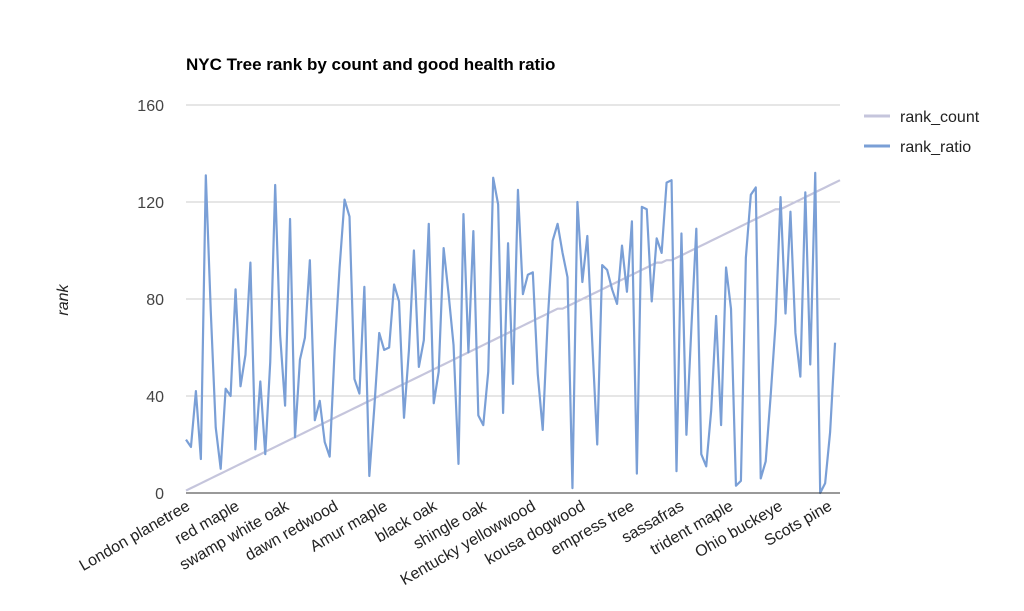 The image size is (1024, 611). I want to click on y-tick-label: 120, so click(150, 203).